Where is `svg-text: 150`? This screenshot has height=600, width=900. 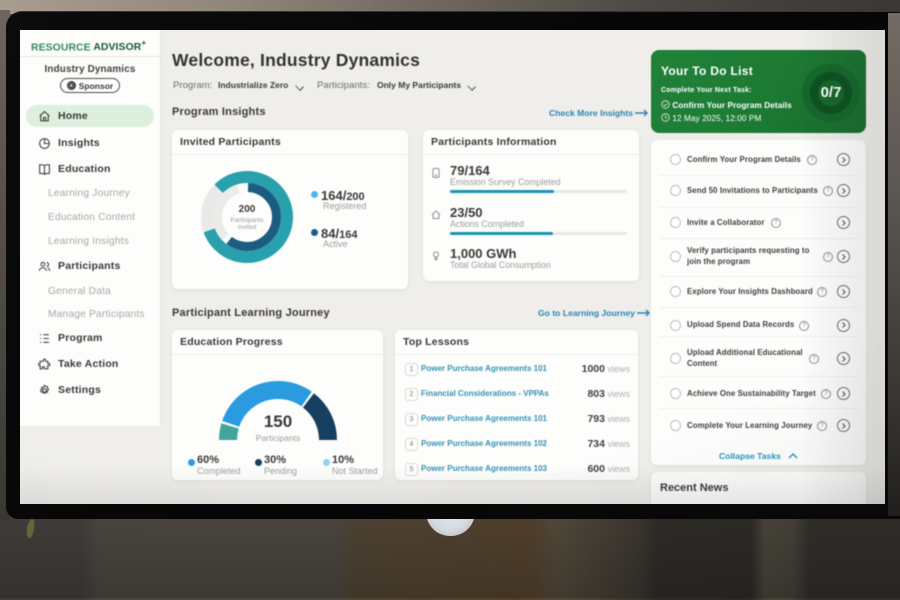
svg-text: 150 is located at coordinates (278, 421).